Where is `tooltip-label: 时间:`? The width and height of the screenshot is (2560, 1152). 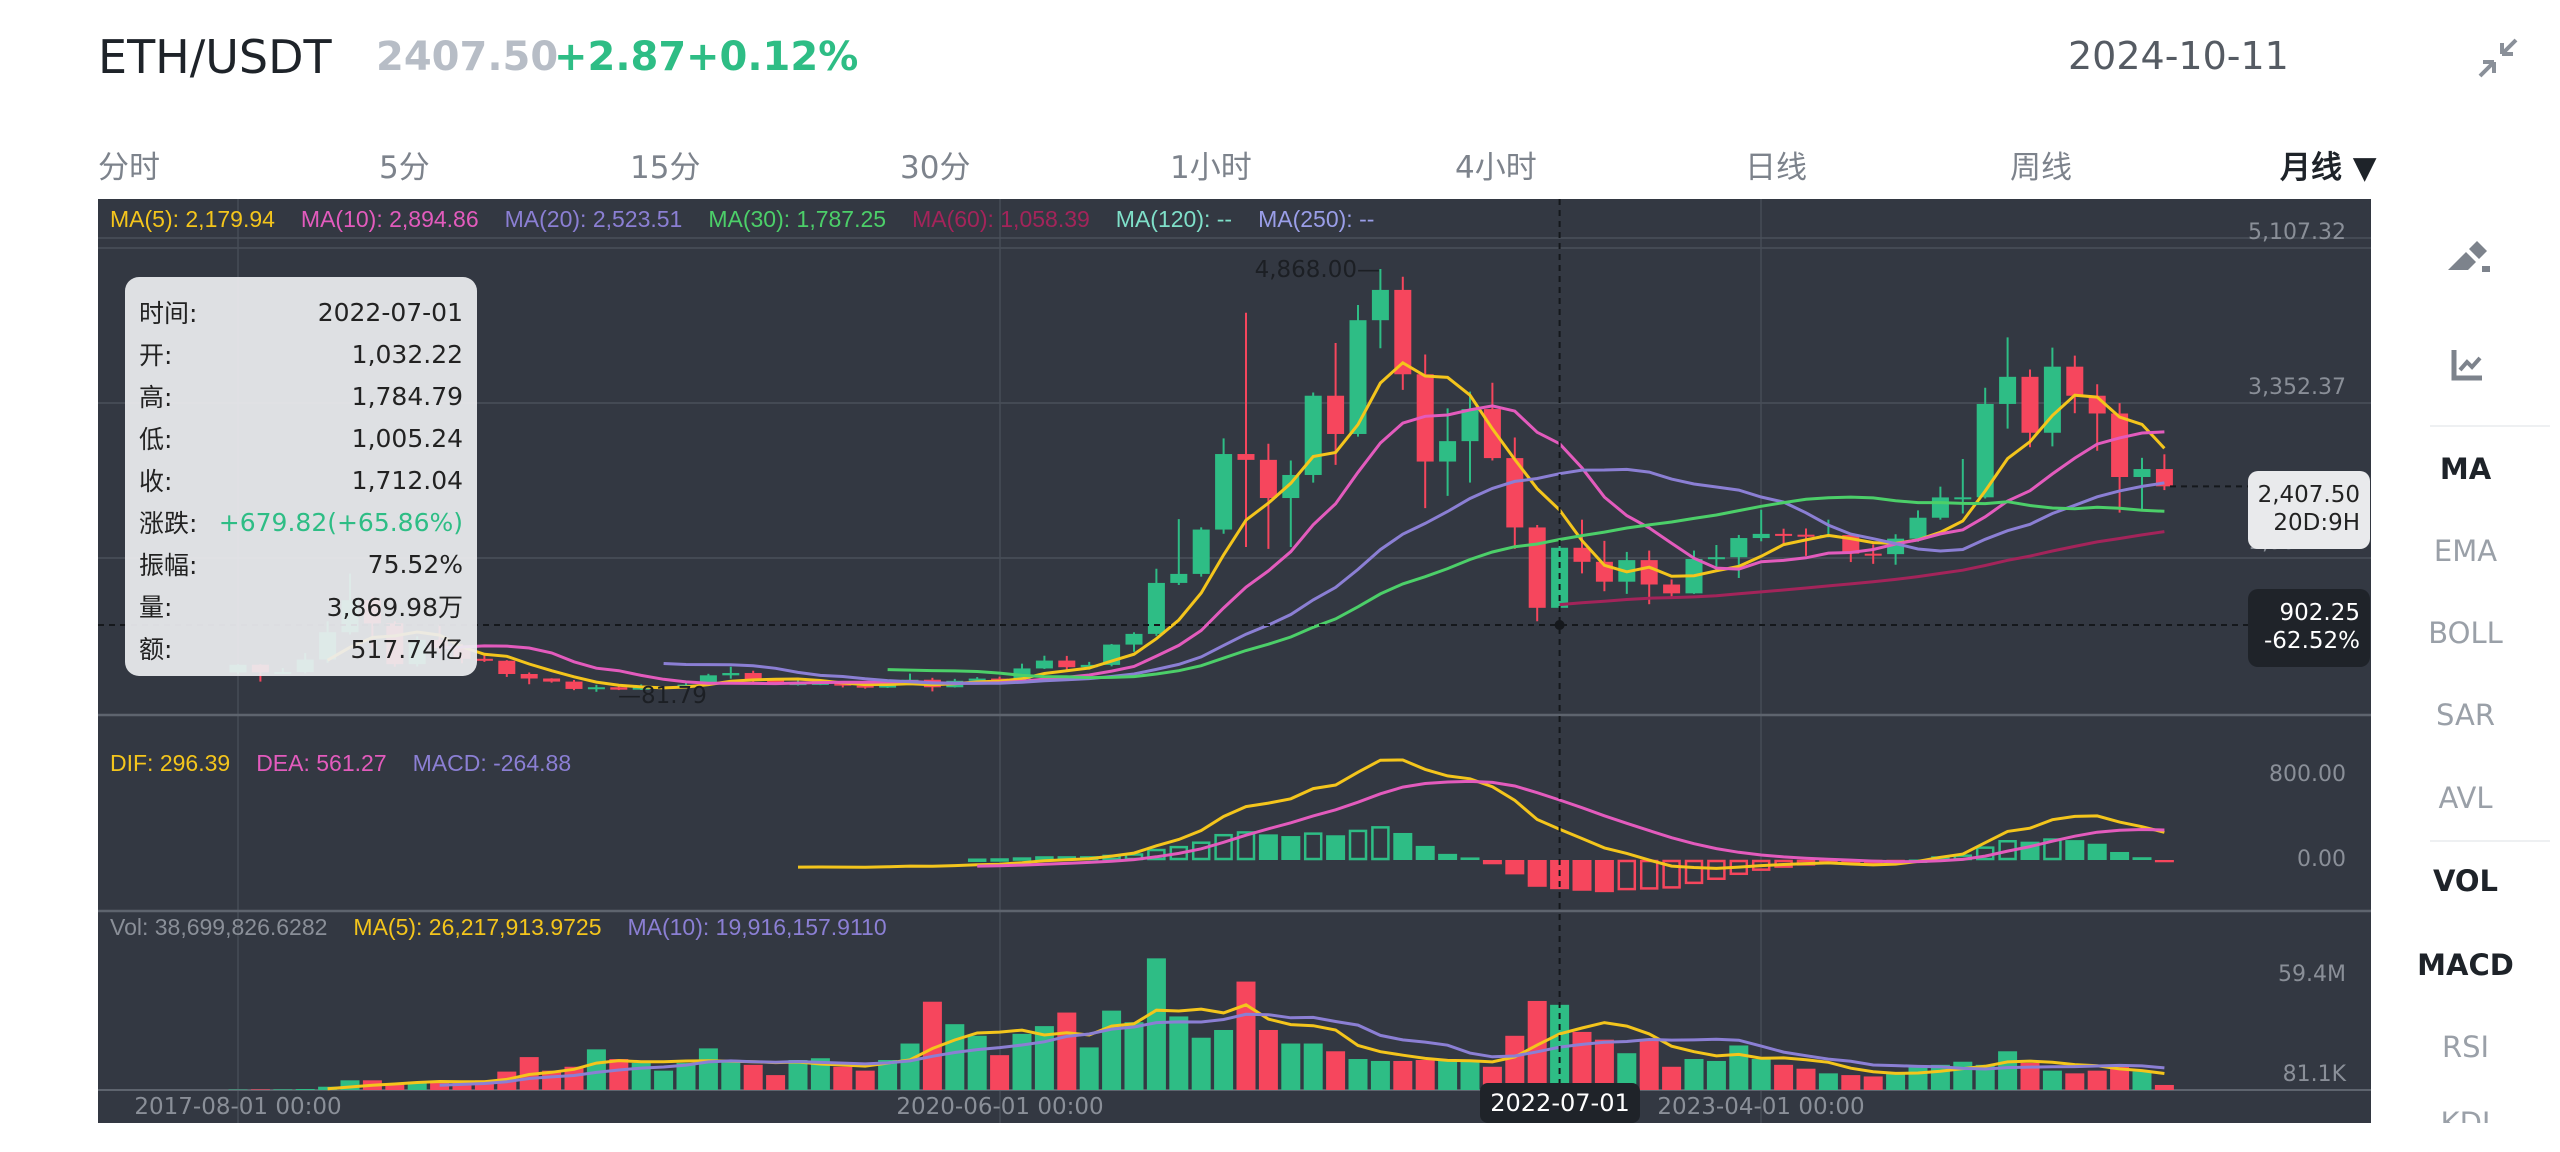
tooltip-label: 时间: is located at coordinates (168, 313).